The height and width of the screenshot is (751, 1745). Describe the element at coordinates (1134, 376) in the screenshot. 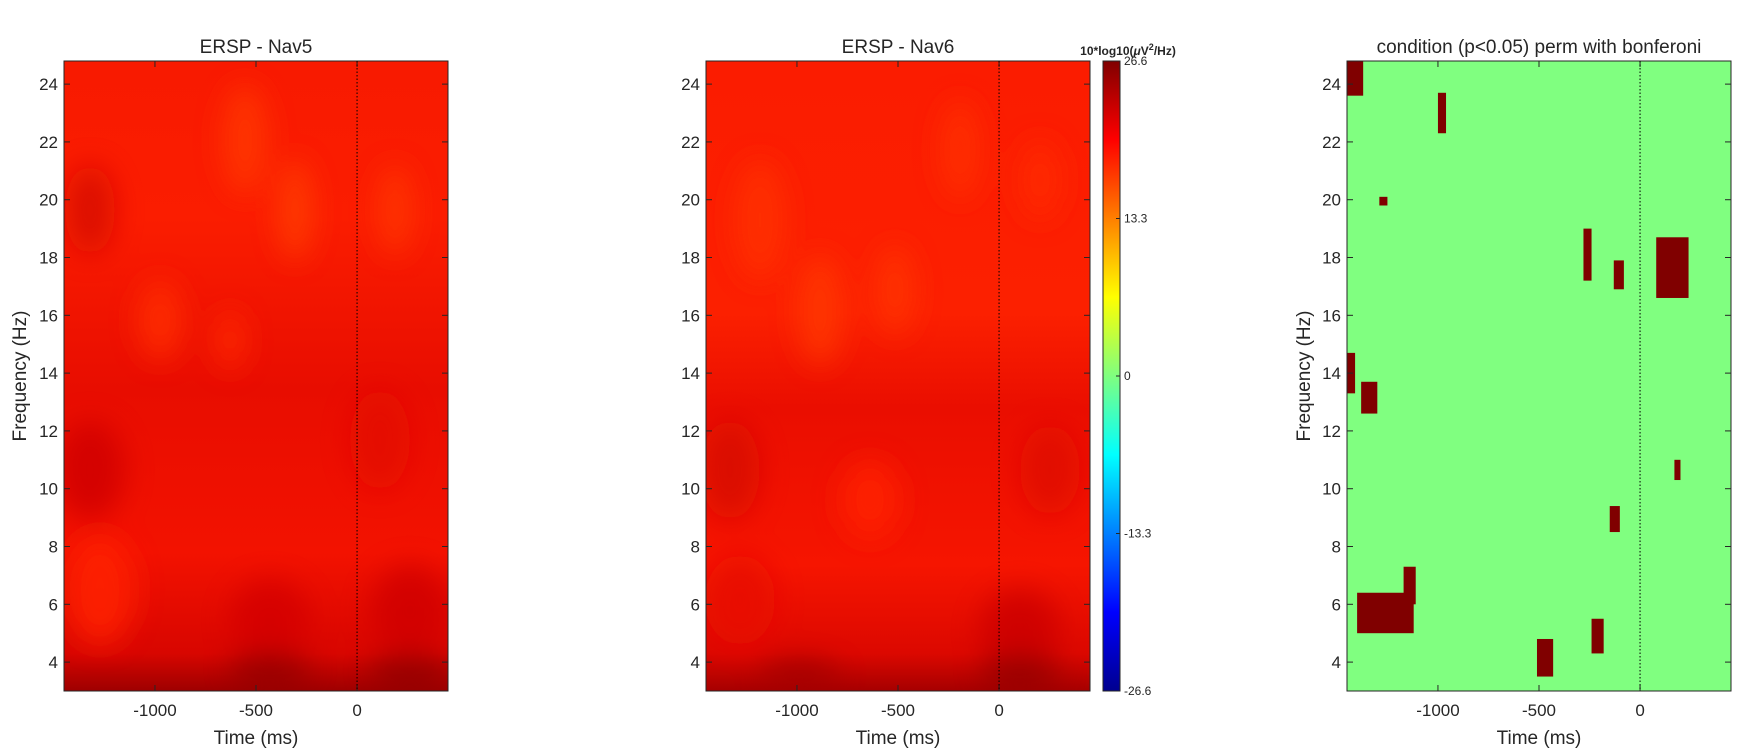

I see `colorbar-ticks: 26.6 13.3 0 -13.3 -26.6` at that location.